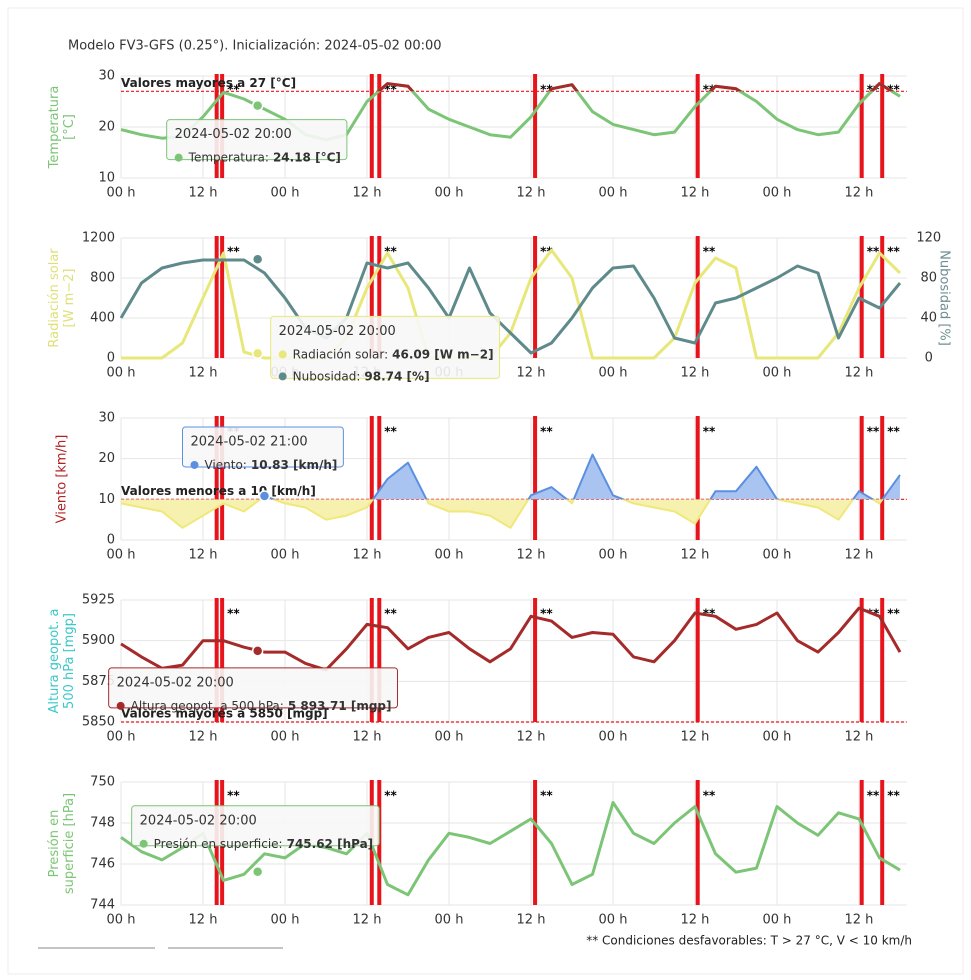  What do you see at coordinates (102, 864) in the screenshot?
I see `y-tick-label: 746` at bounding box center [102, 864].